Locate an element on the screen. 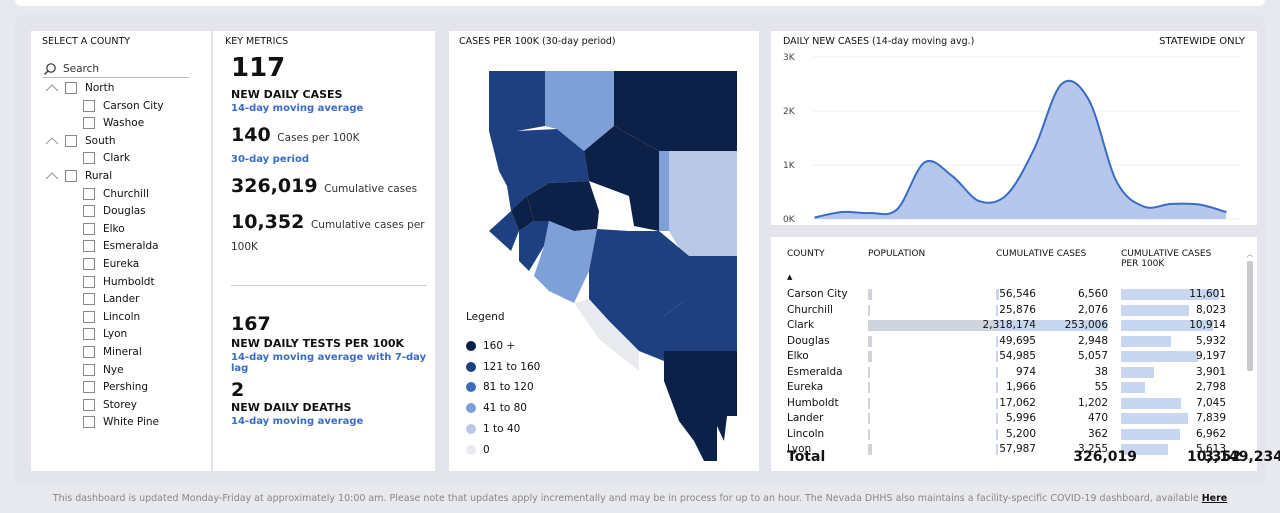  sort-arrow: ▲ is located at coordinates (790, 277).